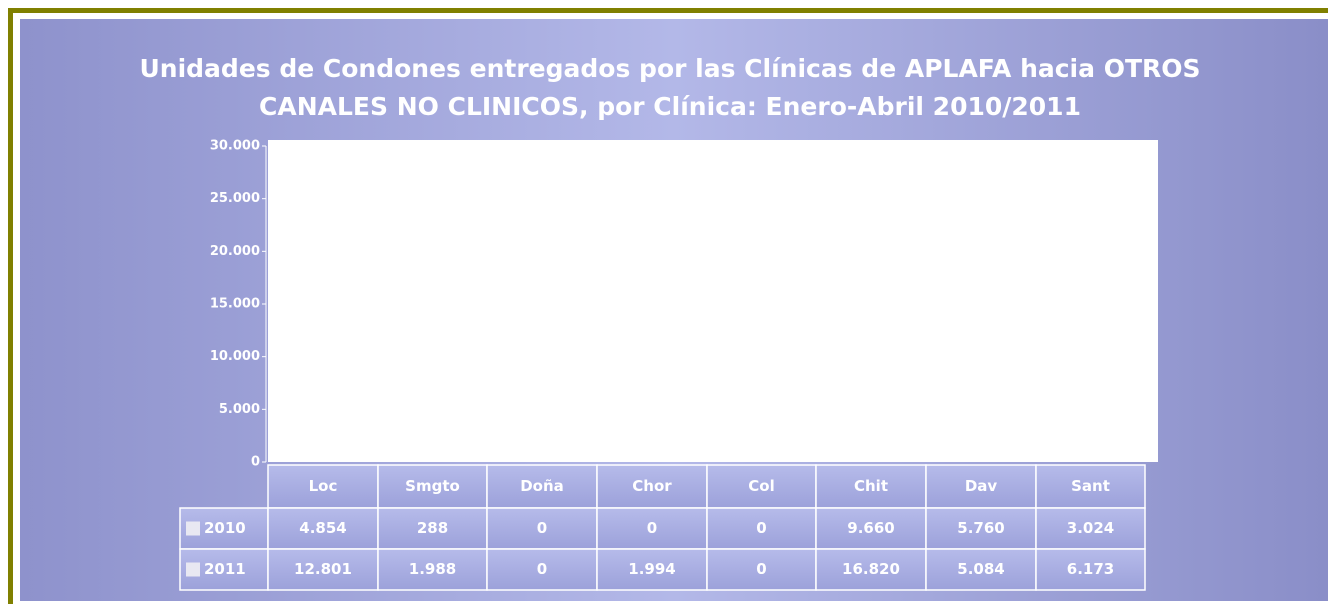  What do you see at coordinates (255, 462) in the screenshot?
I see `y-tick-label: 0` at bounding box center [255, 462].